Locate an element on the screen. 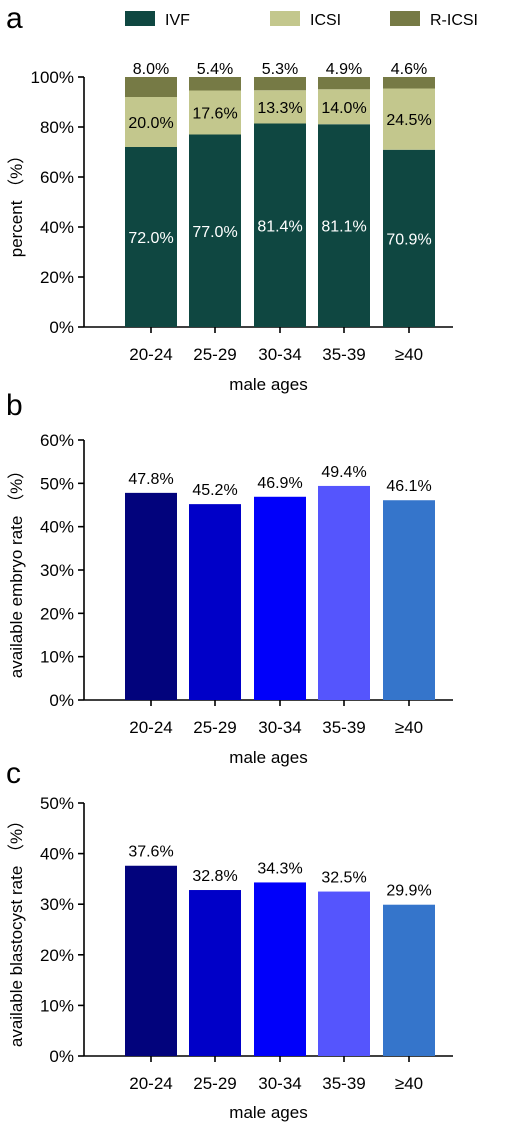 Image resolution: width=505 pixels, height=1131 pixels. data-label: 49.4% is located at coordinates (343, 472).